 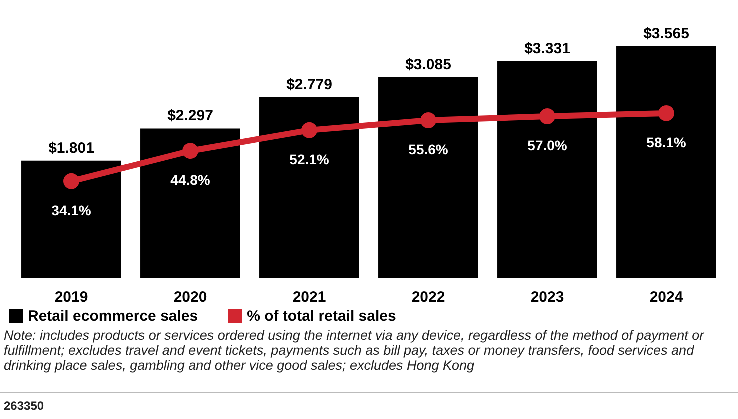 What do you see at coordinates (667, 33) in the screenshot?
I see `data-label: $3.565` at bounding box center [667, 33].